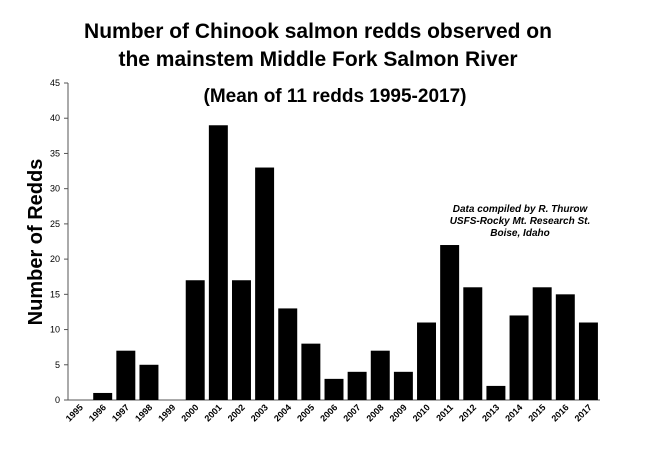  Describe the element at coordinates (519, 233) in the screenshot. I see `annotation: Boise, Idaho` at that location.